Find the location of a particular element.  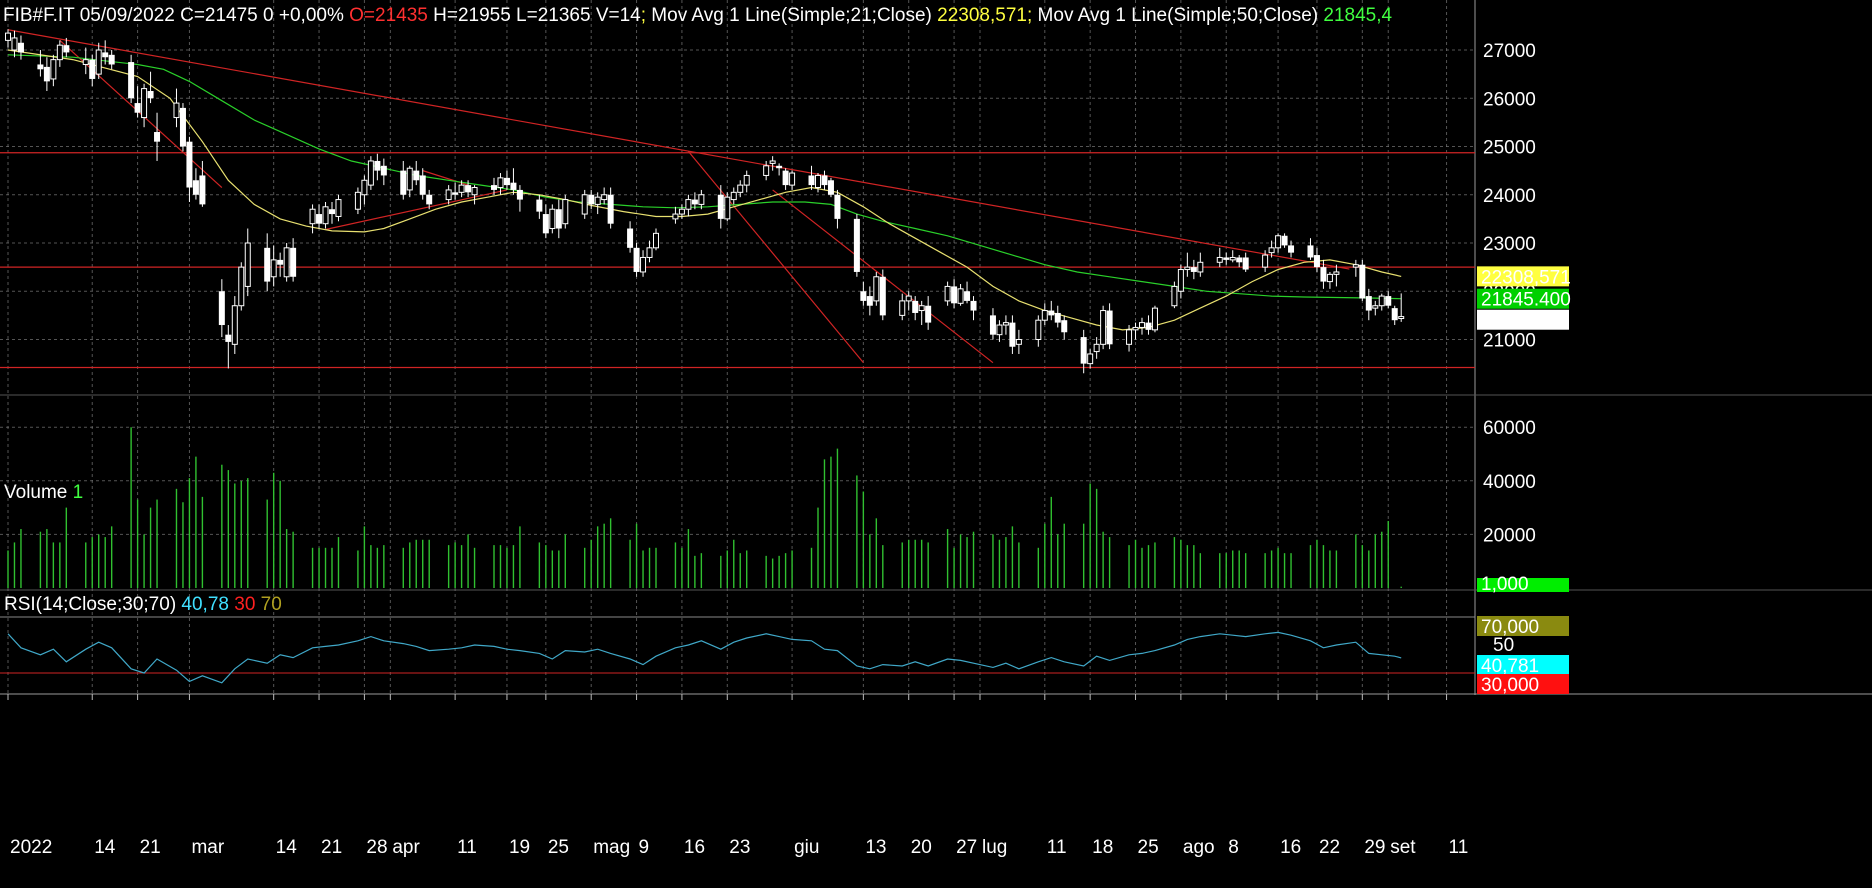

rsi-tag-label: 70,000 is located at coordinates (1510, 627).